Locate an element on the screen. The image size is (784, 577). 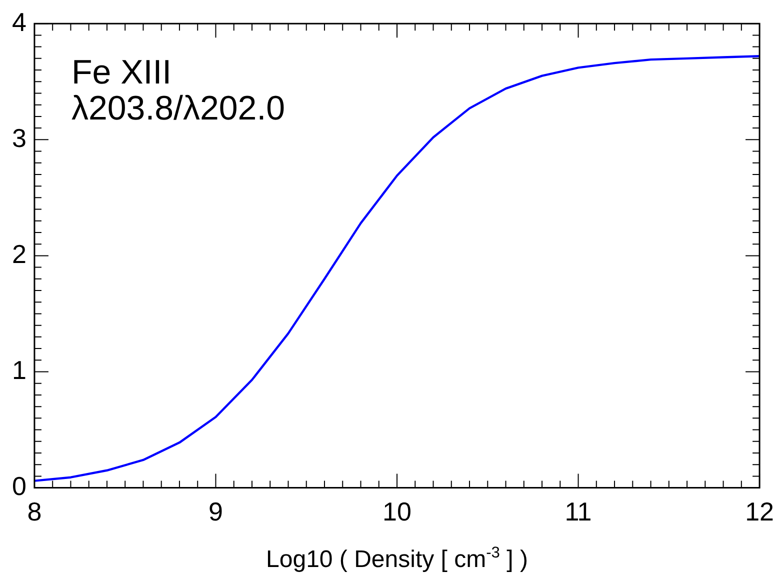
x-tick-label: 9 is located at coordinates (215, 511).